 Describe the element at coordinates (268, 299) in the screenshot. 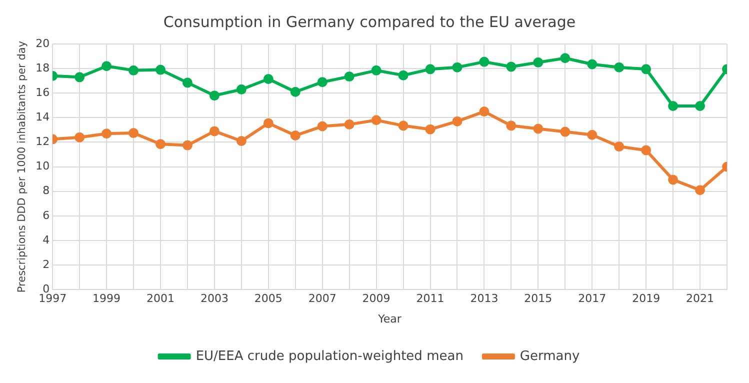

I see `x-tick-label: 2005` at that location.